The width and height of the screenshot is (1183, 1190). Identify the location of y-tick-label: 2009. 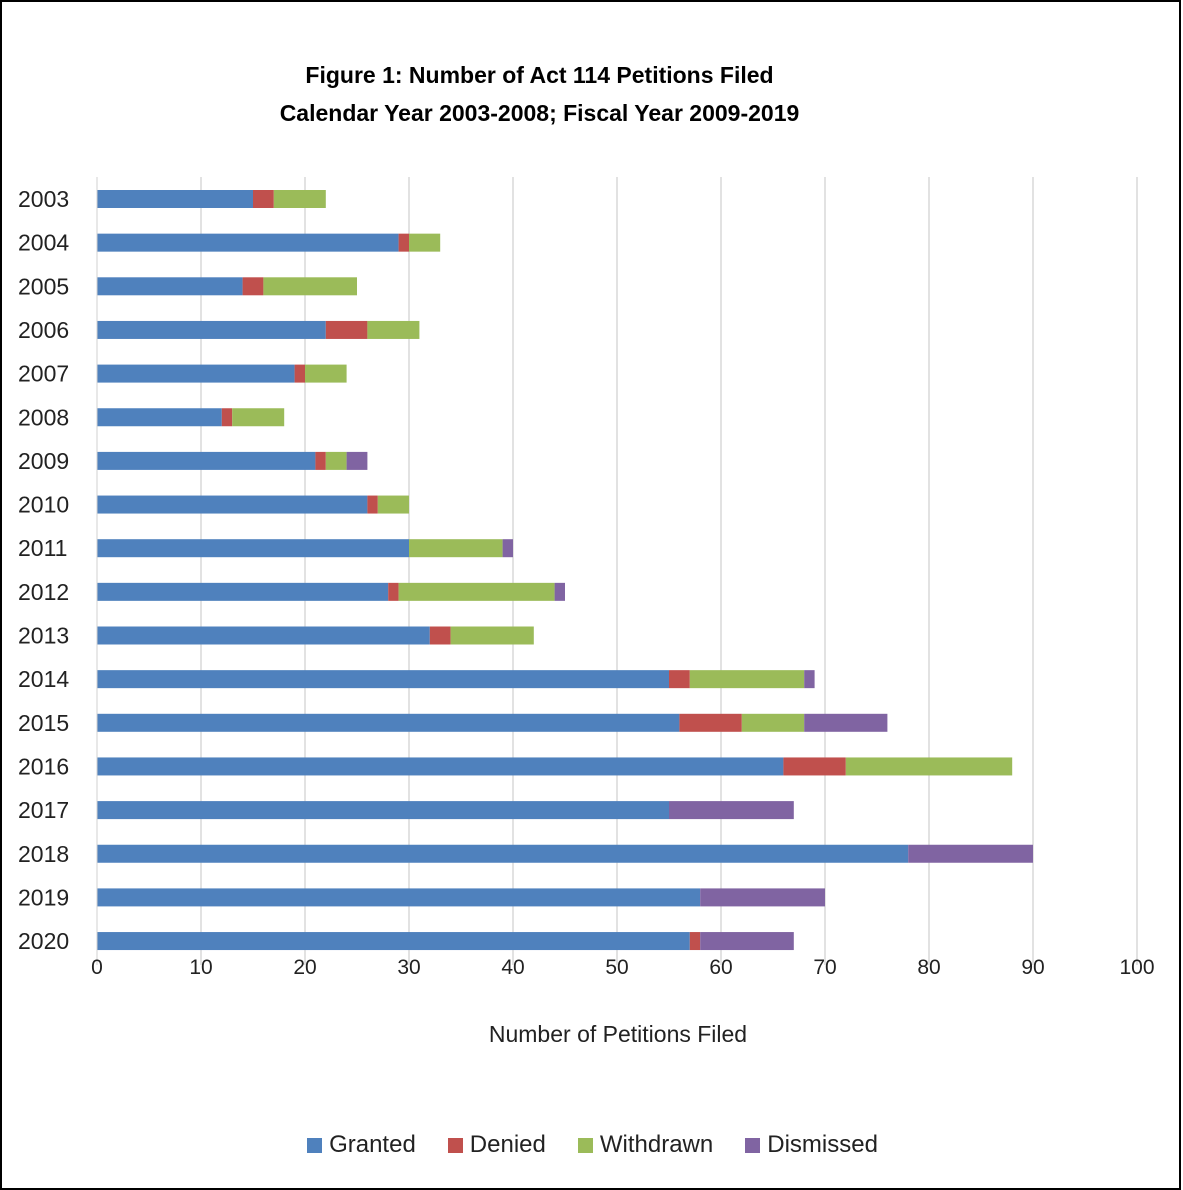
(43, 461).